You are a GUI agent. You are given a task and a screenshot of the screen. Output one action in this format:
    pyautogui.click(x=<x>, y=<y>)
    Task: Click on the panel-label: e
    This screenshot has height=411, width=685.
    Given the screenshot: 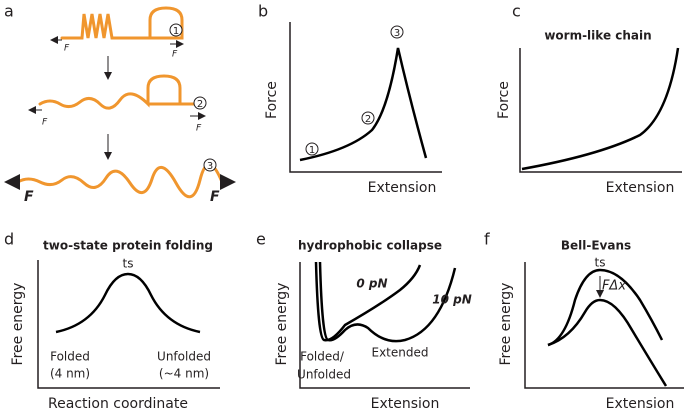 What is the action you would take?
    pyautogui.click(x=261, y=239)
    